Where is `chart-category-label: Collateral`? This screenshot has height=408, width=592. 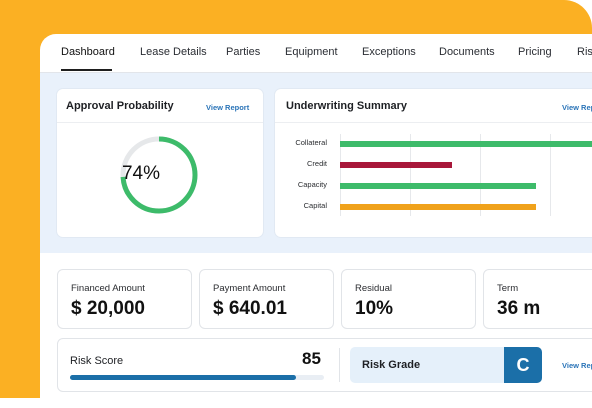 chart-category-label: Collateral is located at coordinates (311, 142).